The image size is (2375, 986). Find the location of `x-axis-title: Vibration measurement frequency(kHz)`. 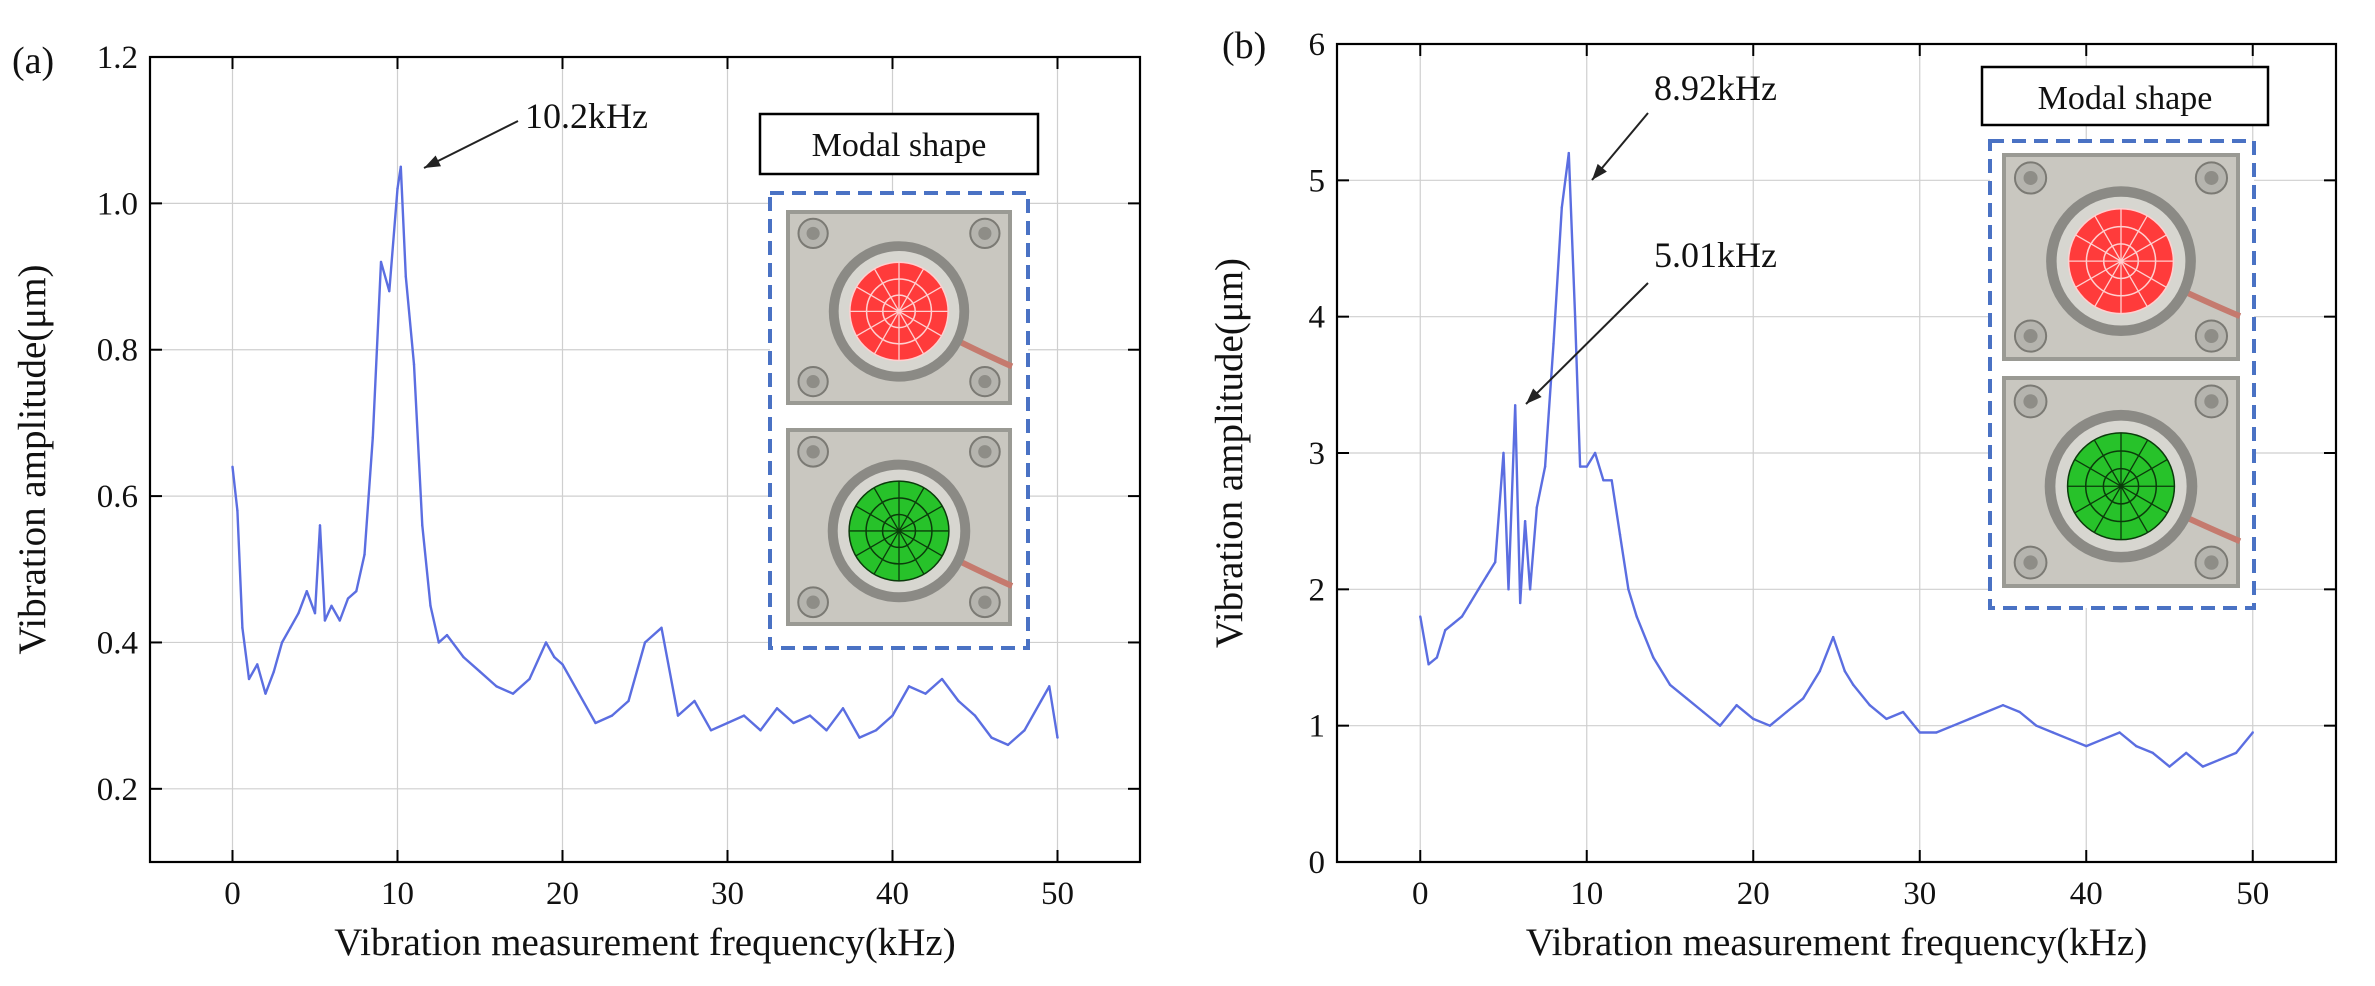

x-axis-title: Vibration measurement frequency(kHz) is located at coordinates (644, 942).